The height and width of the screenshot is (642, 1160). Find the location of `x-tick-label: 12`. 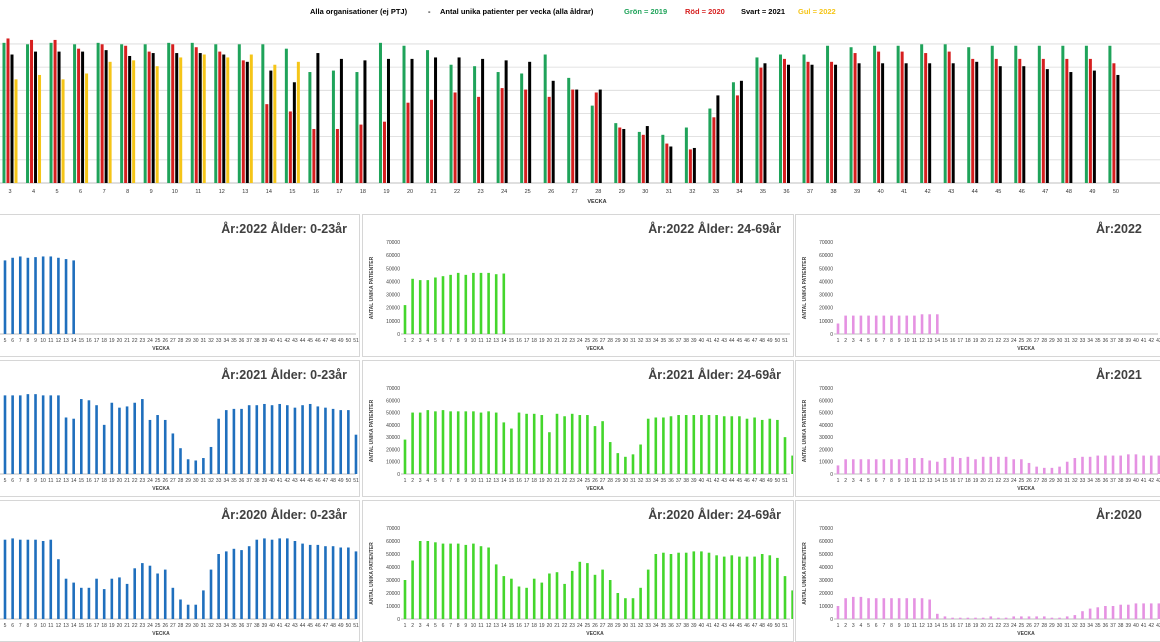

x-tick-label: 12 is located at coordinates (489, 481).